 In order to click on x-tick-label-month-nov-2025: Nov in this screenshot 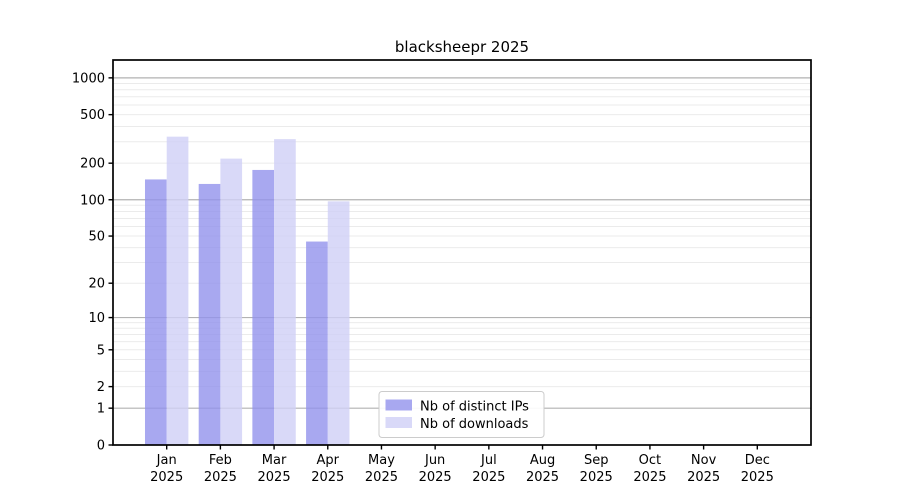, I will do `click(704, 460)`.